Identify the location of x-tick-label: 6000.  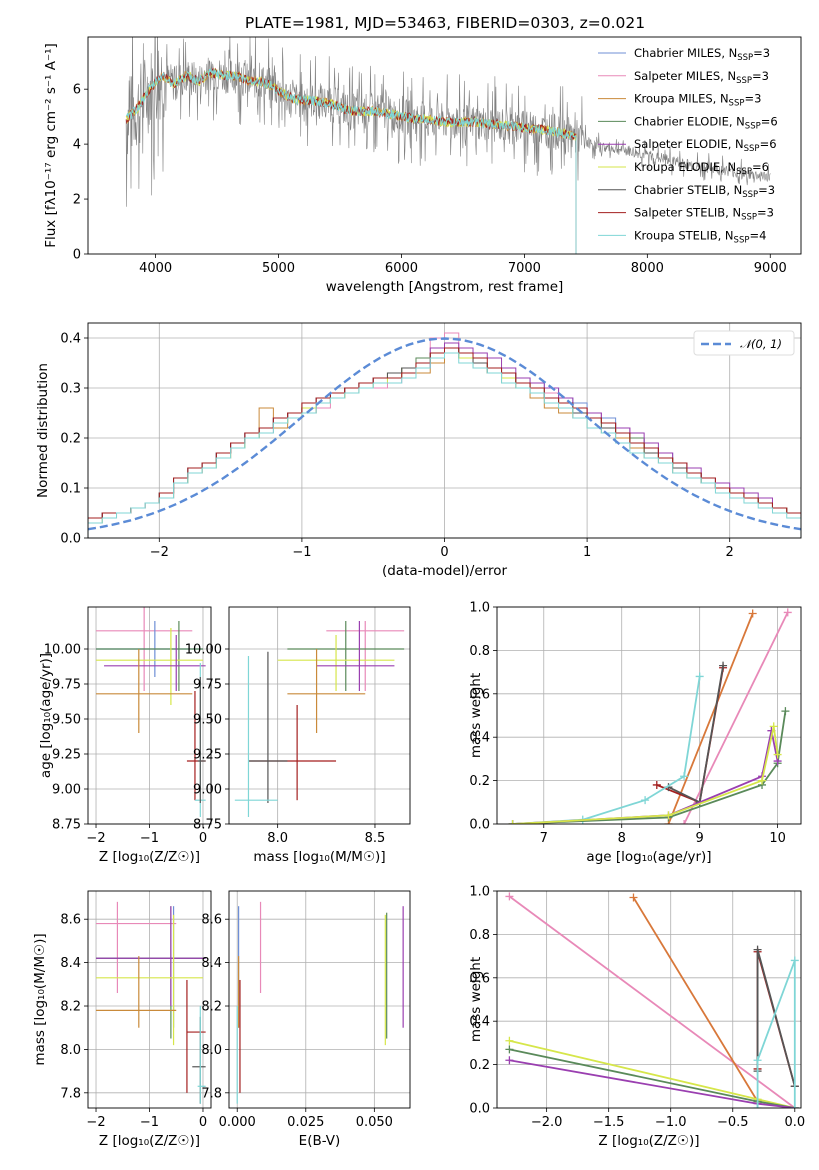
(401, 268).